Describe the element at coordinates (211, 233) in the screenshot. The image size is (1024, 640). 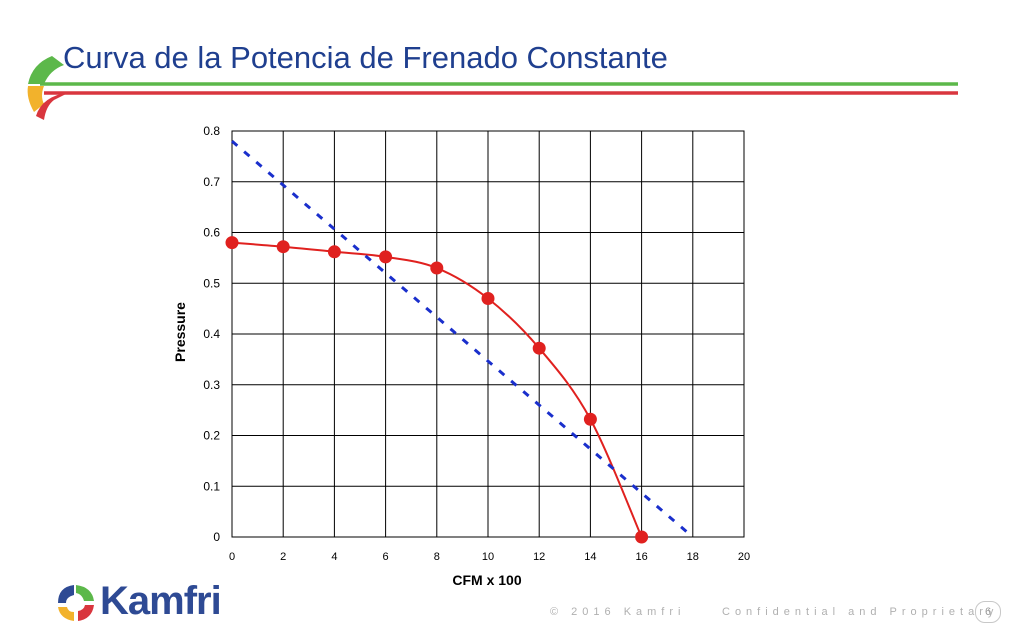
I see `y-tick-label: 0.6` at that location.